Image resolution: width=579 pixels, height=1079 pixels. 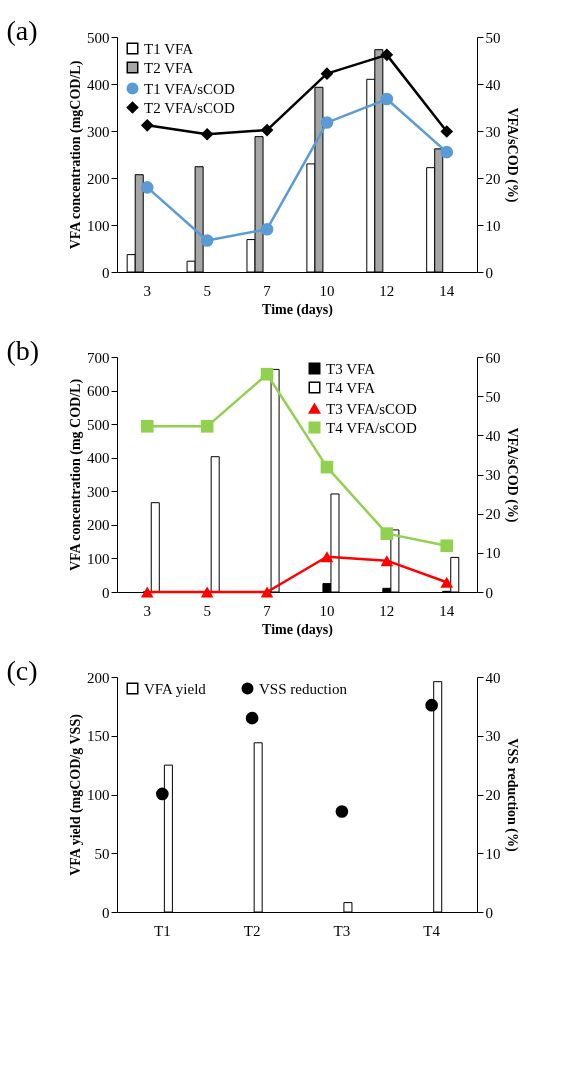 I want to click on y-axis-title: VFA yield (mgCOD/g VSS), so click(x=76, y=794).